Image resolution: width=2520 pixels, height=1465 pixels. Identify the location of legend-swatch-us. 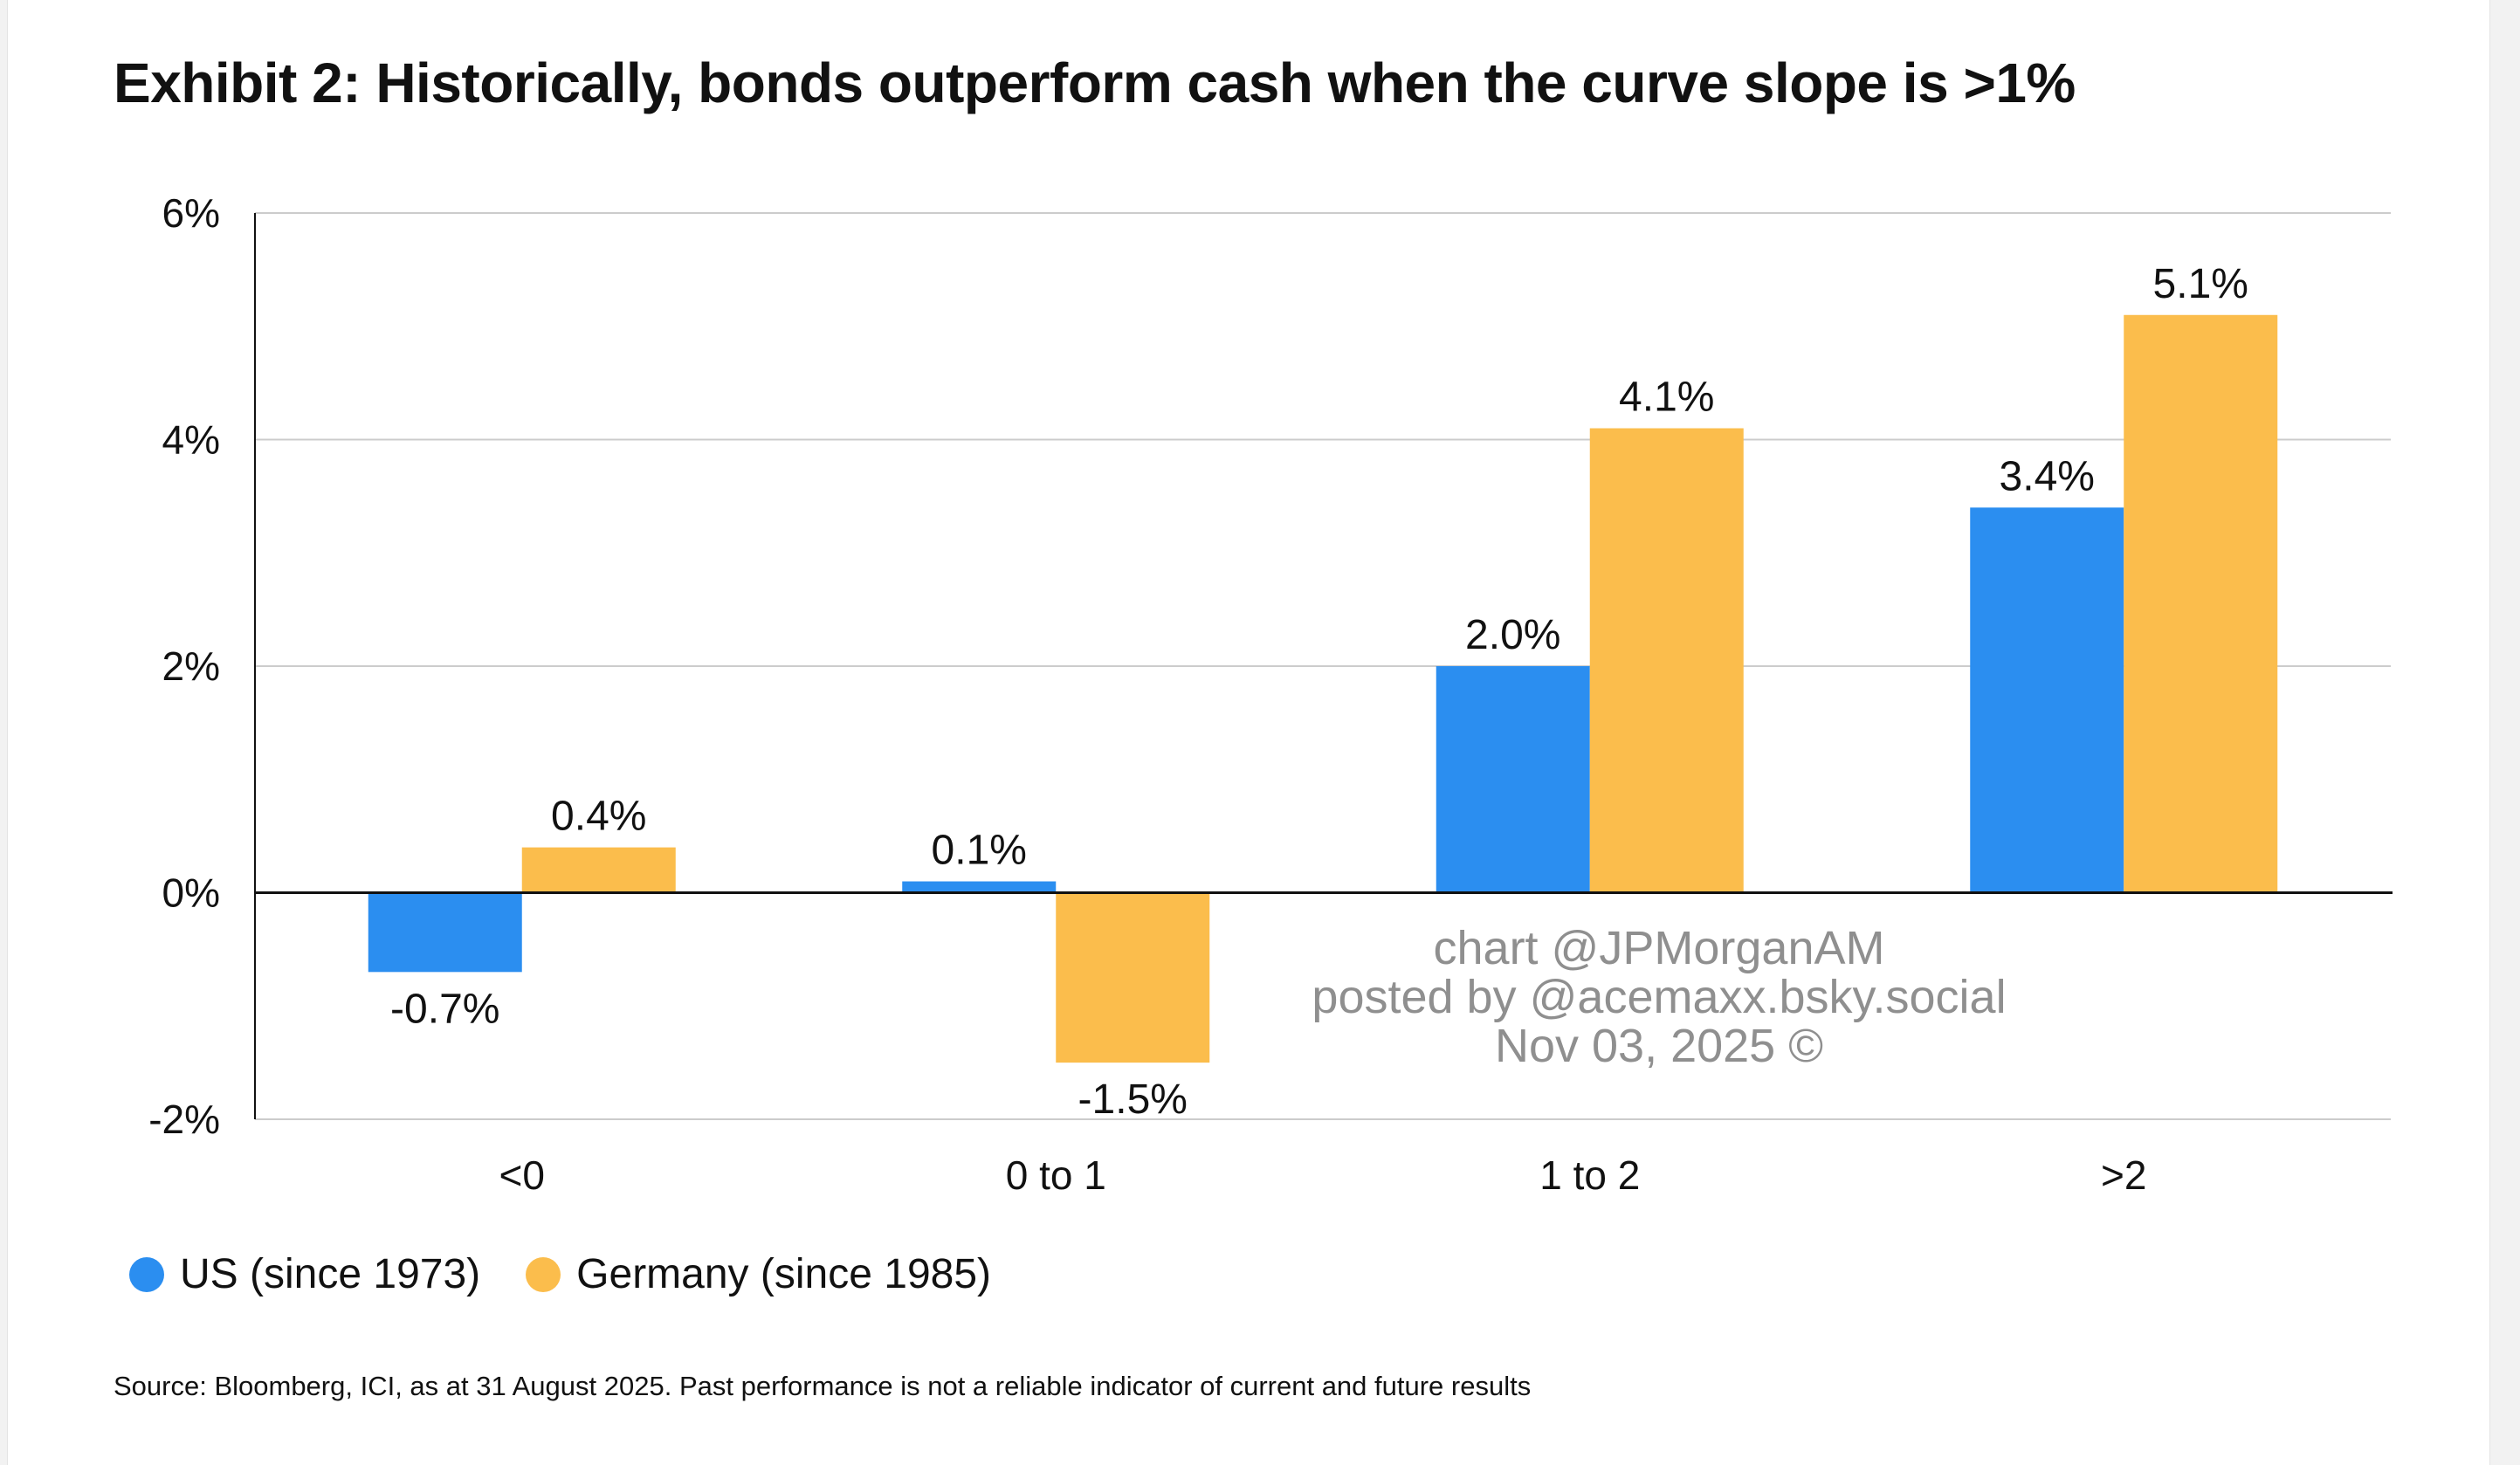
(146, 1274).